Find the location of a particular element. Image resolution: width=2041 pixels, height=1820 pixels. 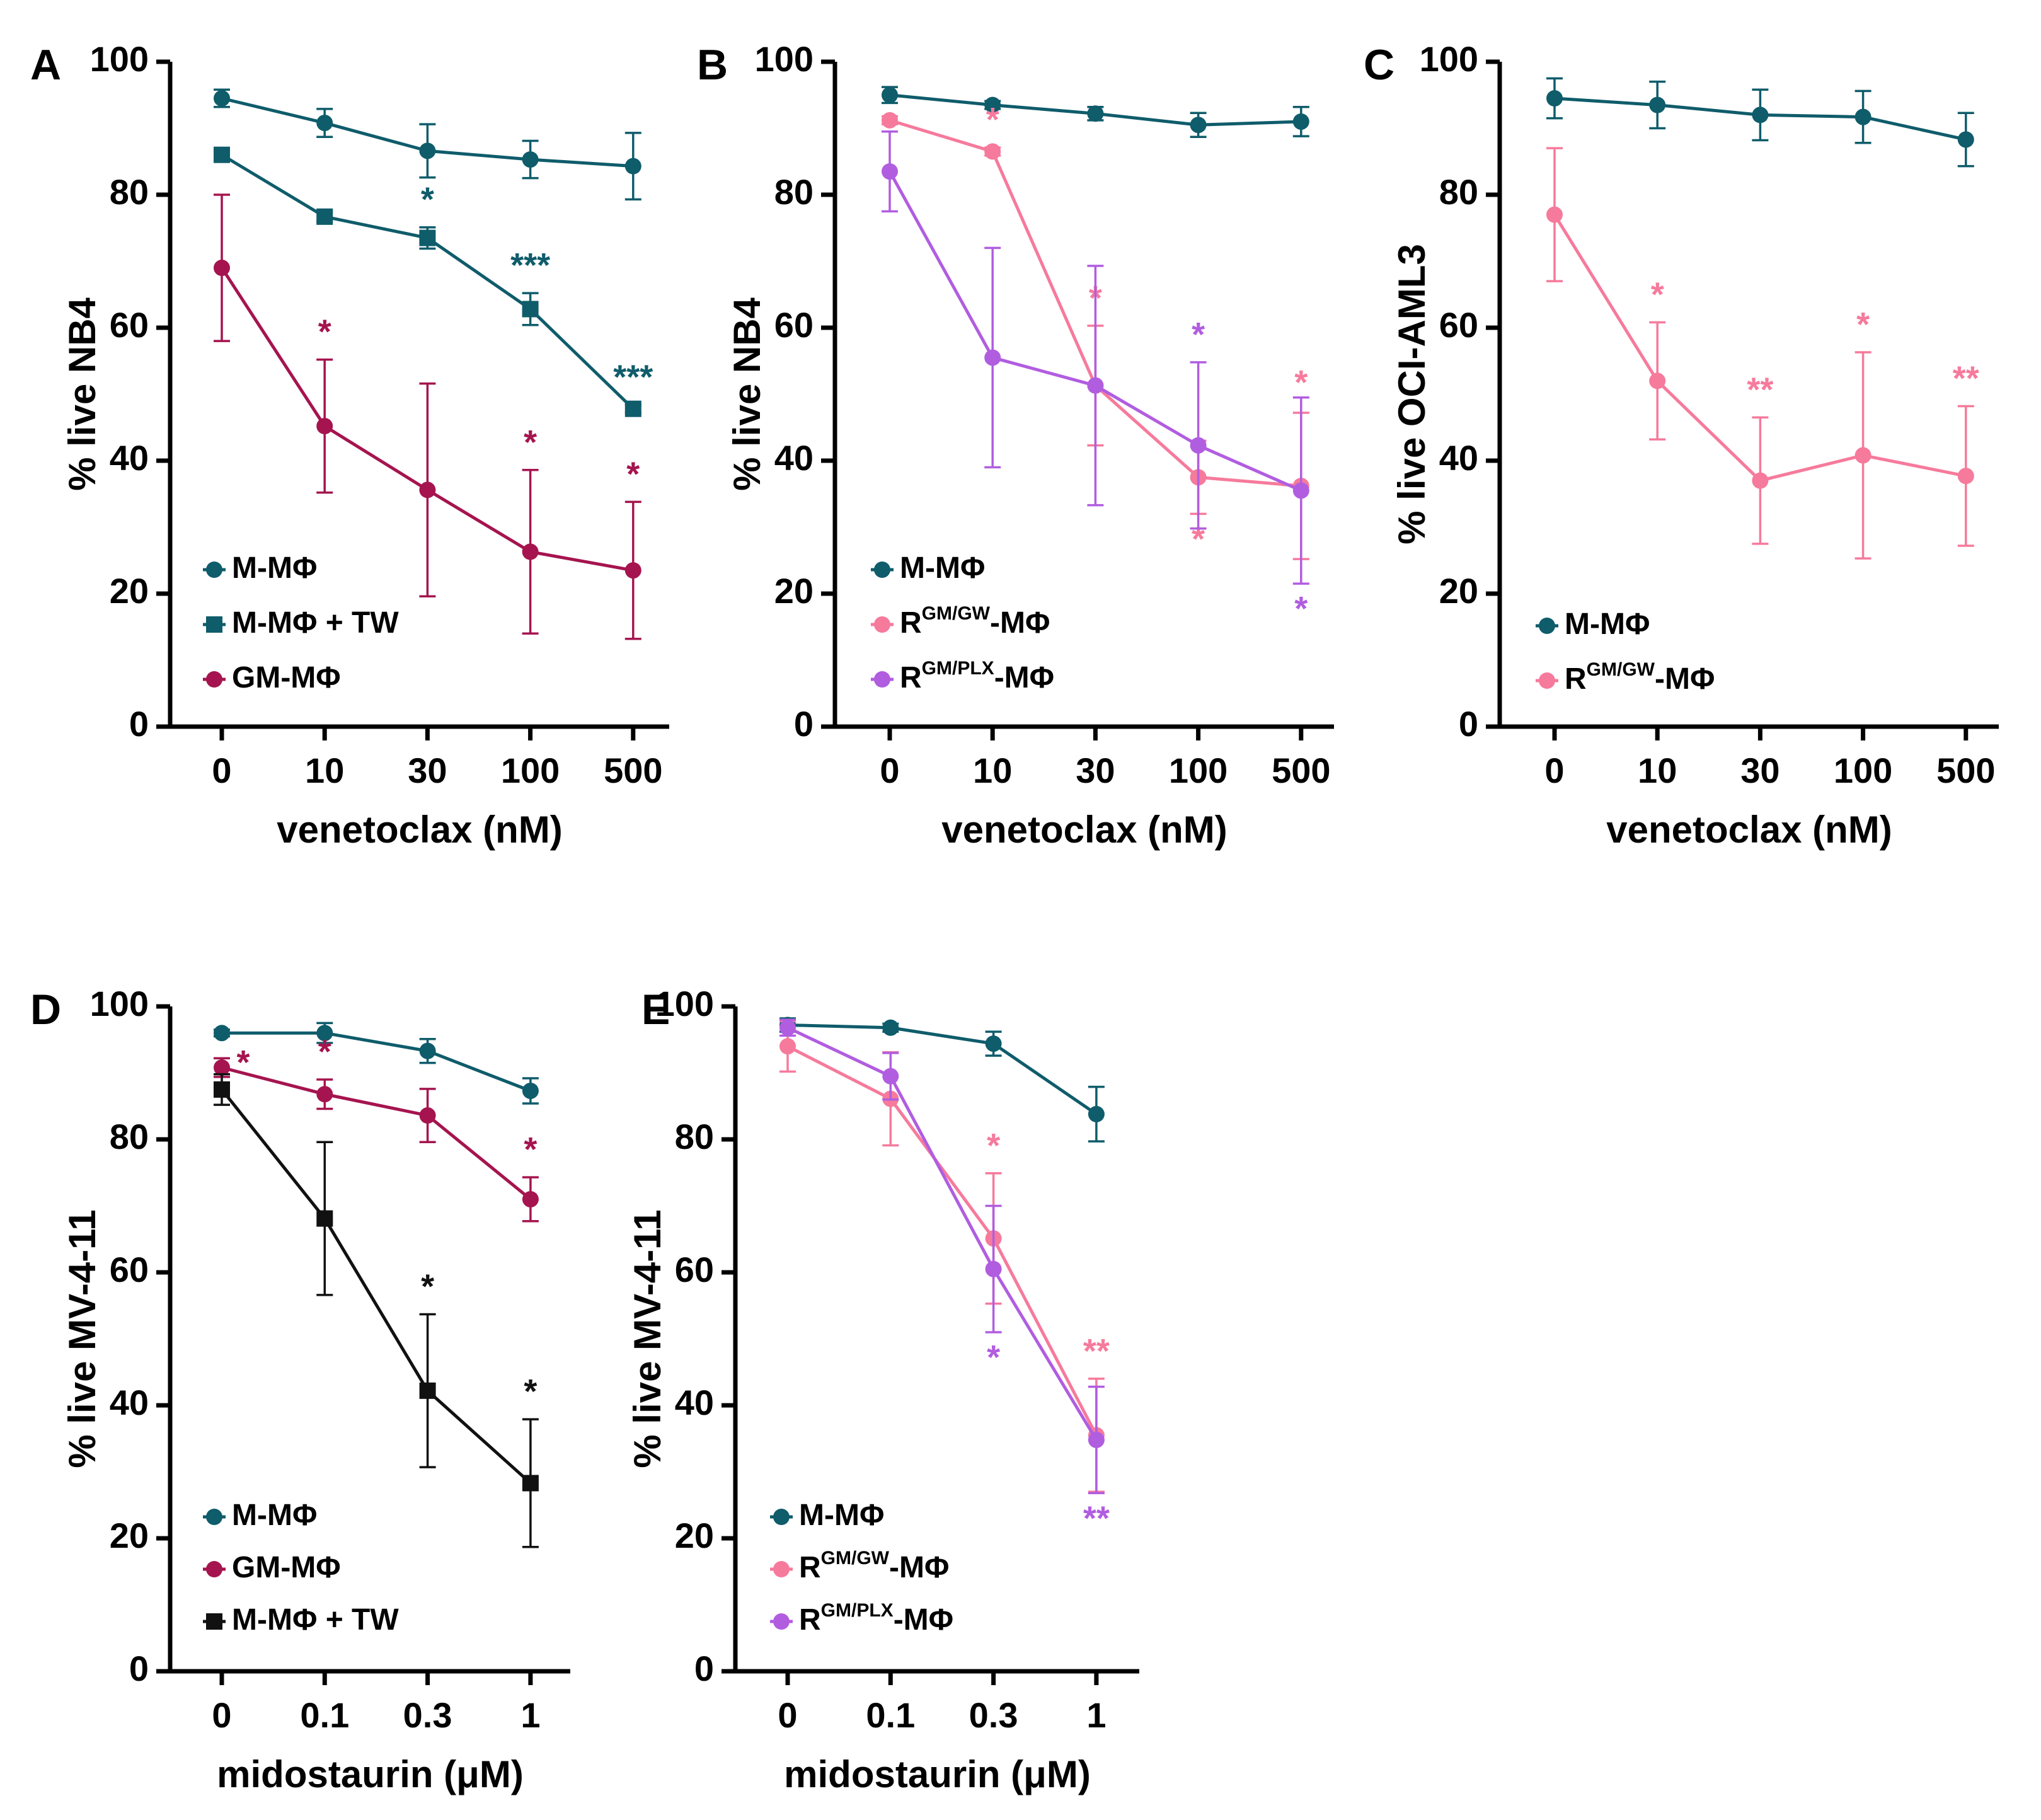

series-2: ** is located at coordinates (1095, 379).